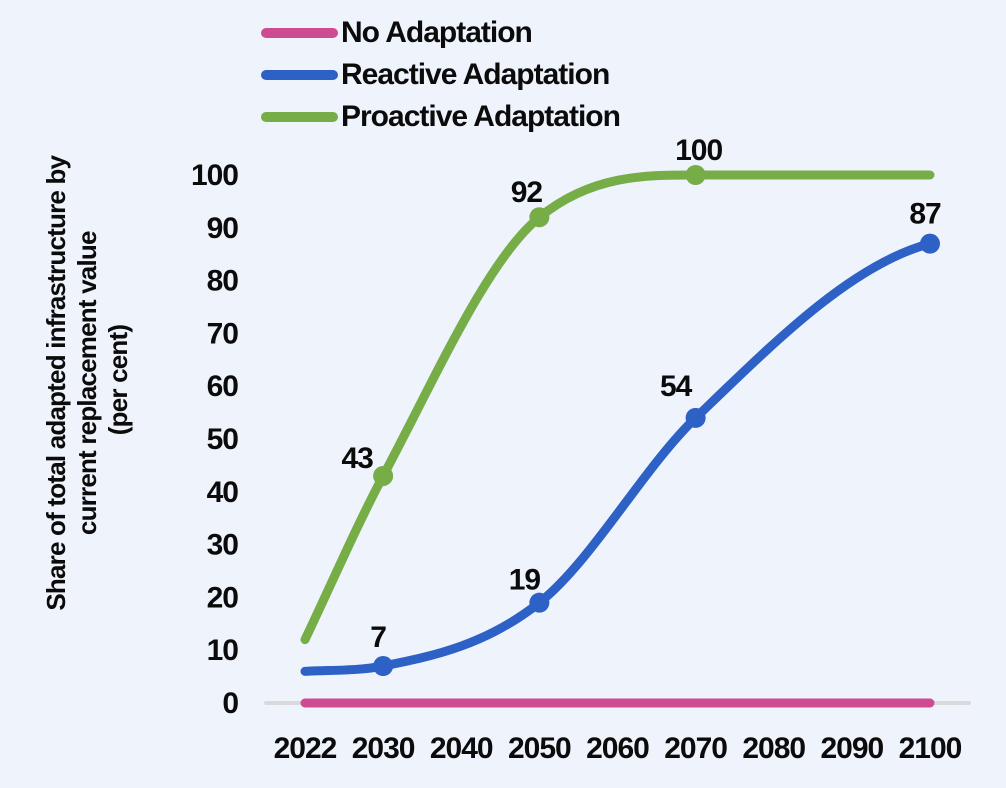 The width and height of the screenshot is (1006, 788). What do you see at coordinates (617, 748) in the screenshot?
I see `x-tick-label: 2060` at bounding box center [617, 748].